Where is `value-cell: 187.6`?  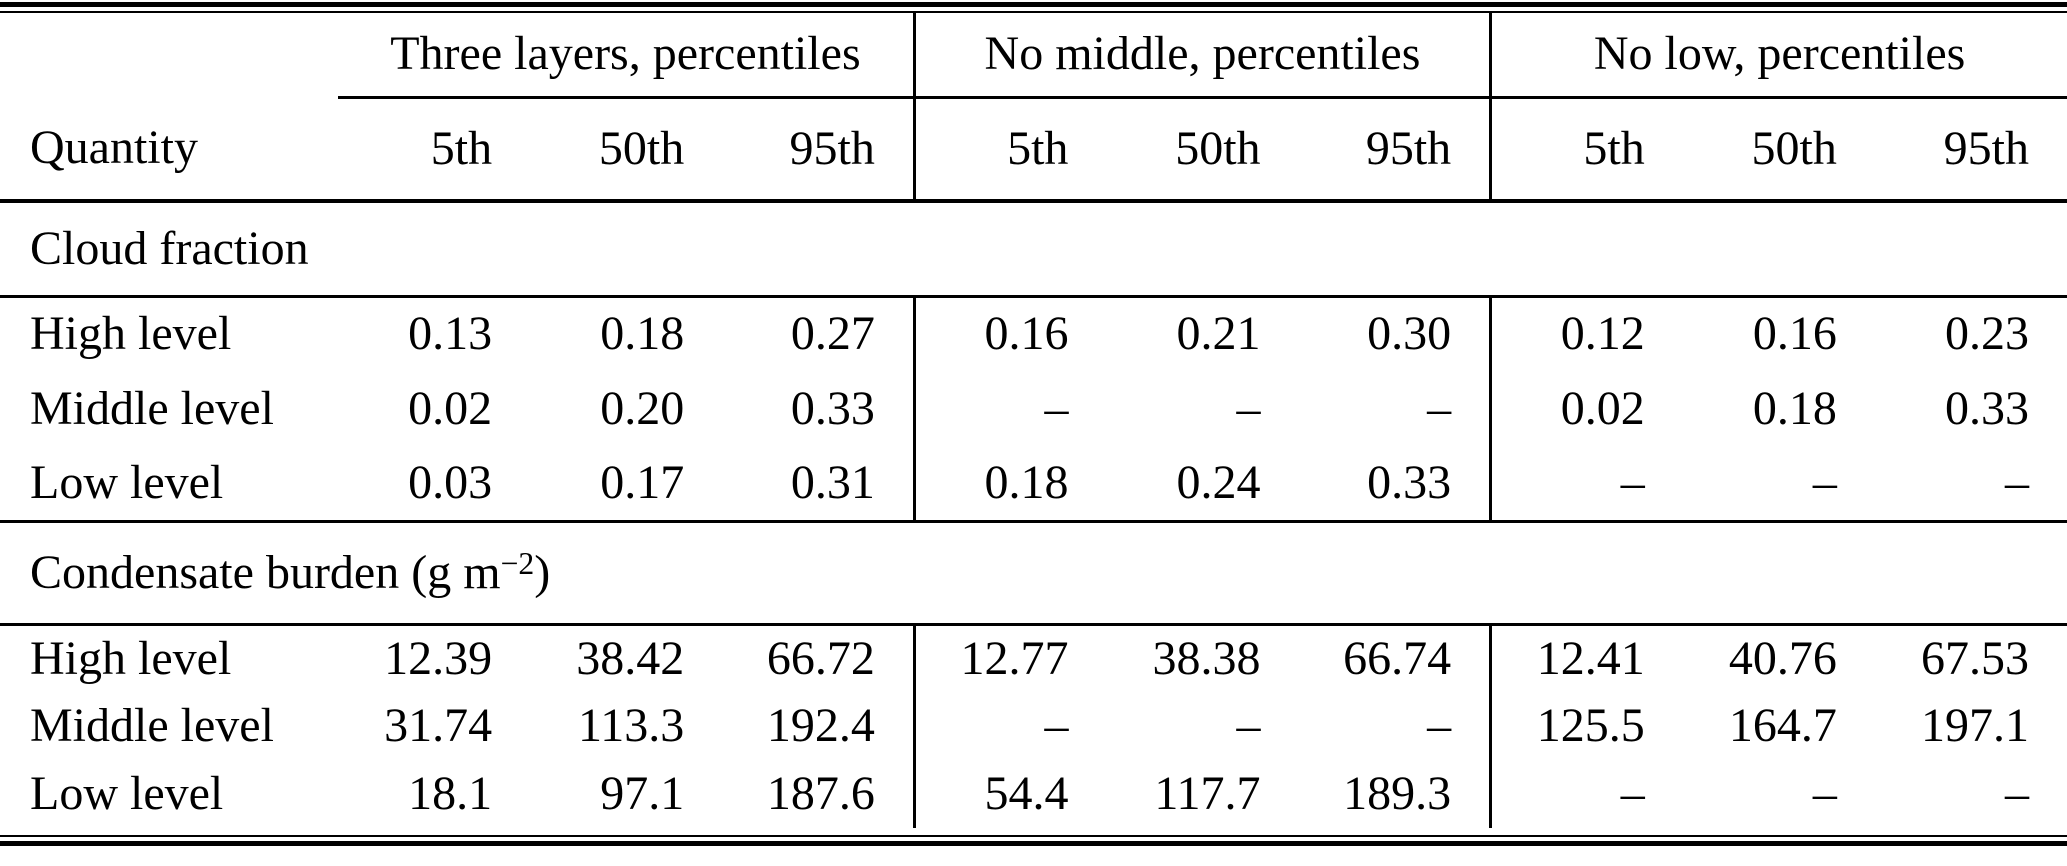 value-cell: 187.6 is located at coordinates (820, 793).